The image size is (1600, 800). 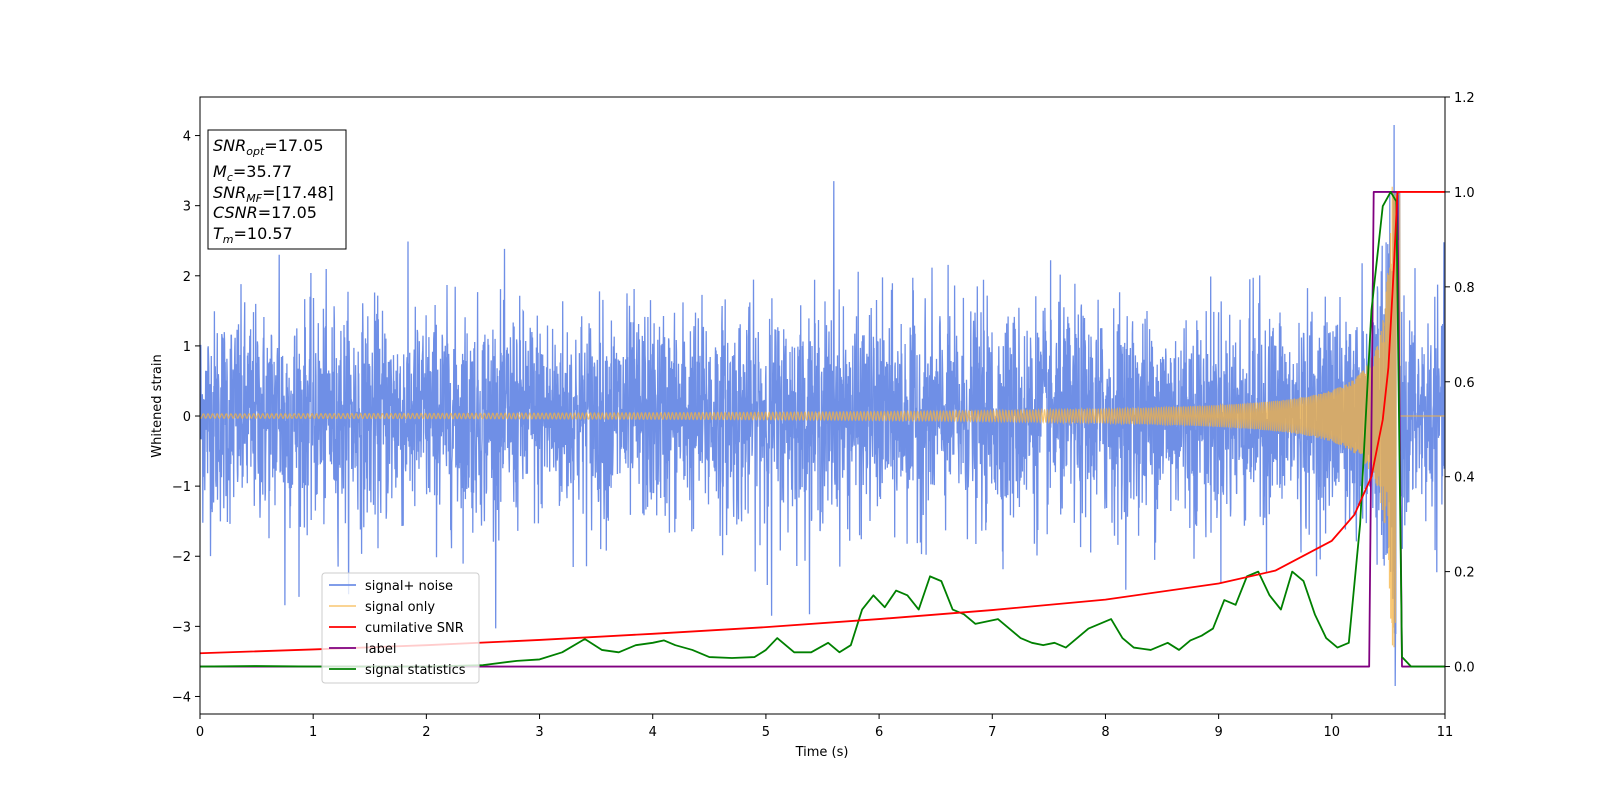 I want to click on y-tick-label-left: 2, so click(x=187, y=277).